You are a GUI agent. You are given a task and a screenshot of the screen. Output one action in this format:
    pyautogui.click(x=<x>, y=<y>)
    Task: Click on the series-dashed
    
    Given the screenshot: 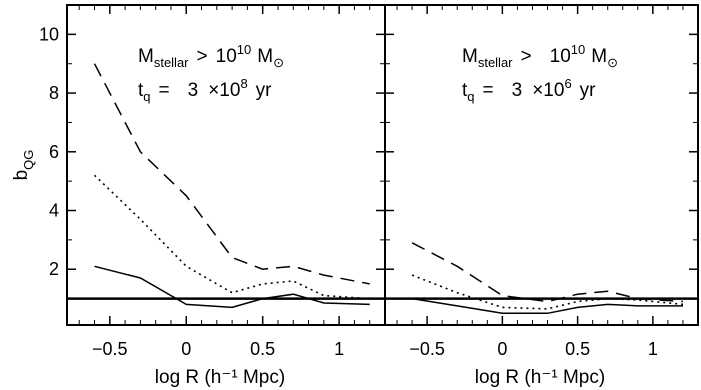 What is the action you would take?
    pyautogui.click(x=547, y=272)
    